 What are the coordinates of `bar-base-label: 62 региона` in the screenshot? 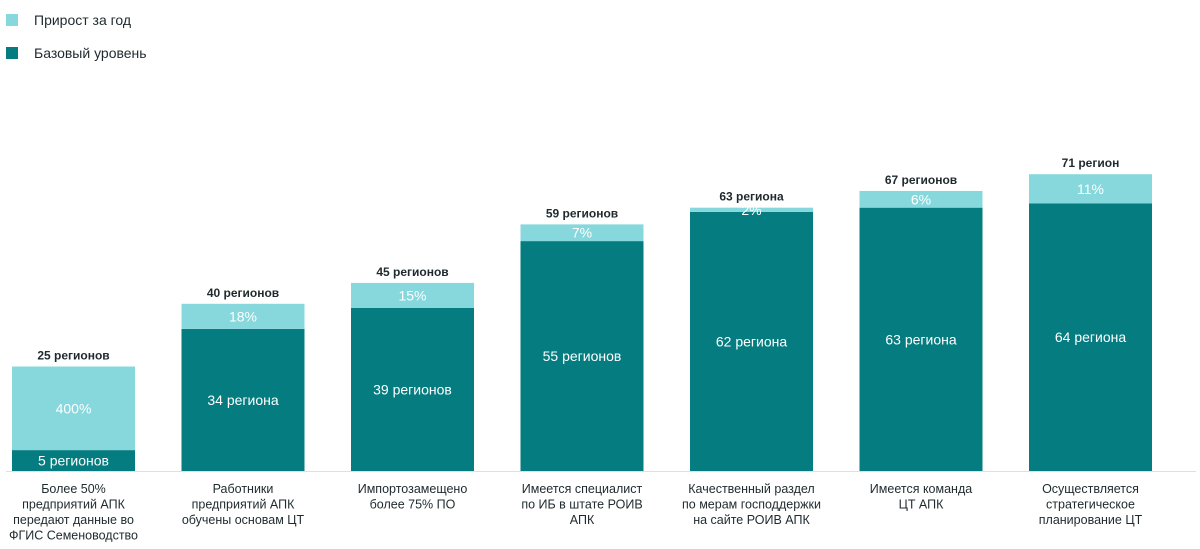 It's located at (751, 341).